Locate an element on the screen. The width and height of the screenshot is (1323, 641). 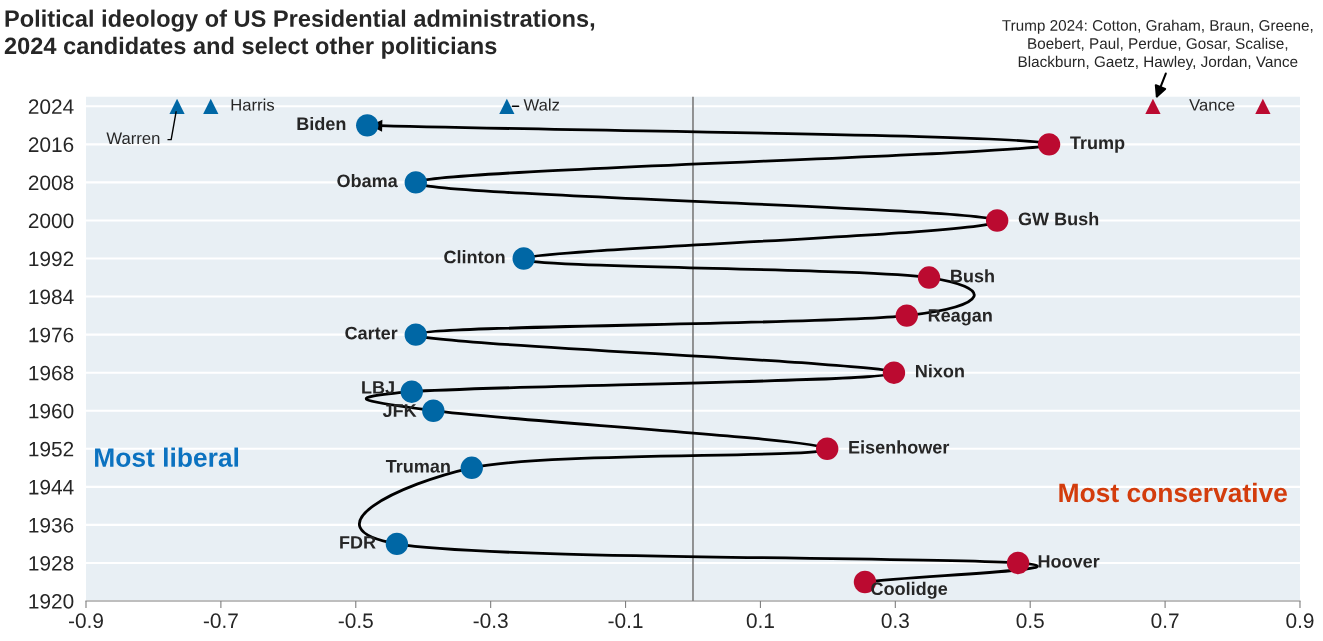
y-tick-label: 1944 is located at coordinates (51, 487).